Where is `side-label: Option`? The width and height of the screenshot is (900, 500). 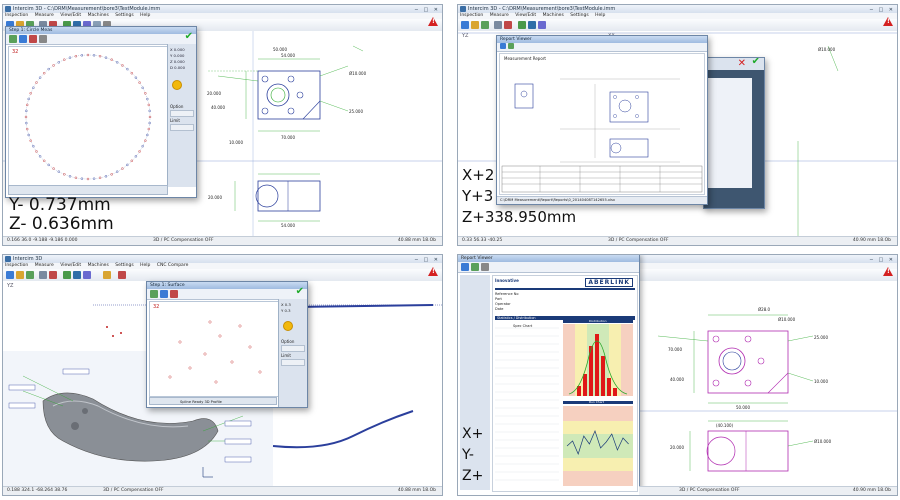 side-label: Option is located at coordinates (177, 106).